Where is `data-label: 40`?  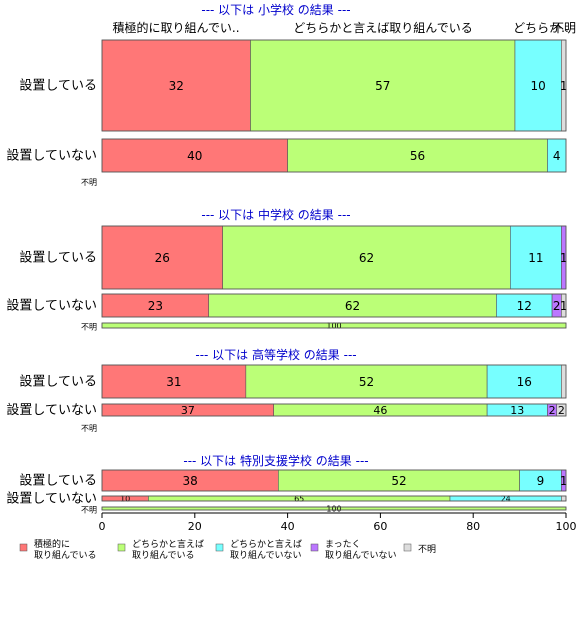
data-label: 40 is located at coordinates (194, 156).